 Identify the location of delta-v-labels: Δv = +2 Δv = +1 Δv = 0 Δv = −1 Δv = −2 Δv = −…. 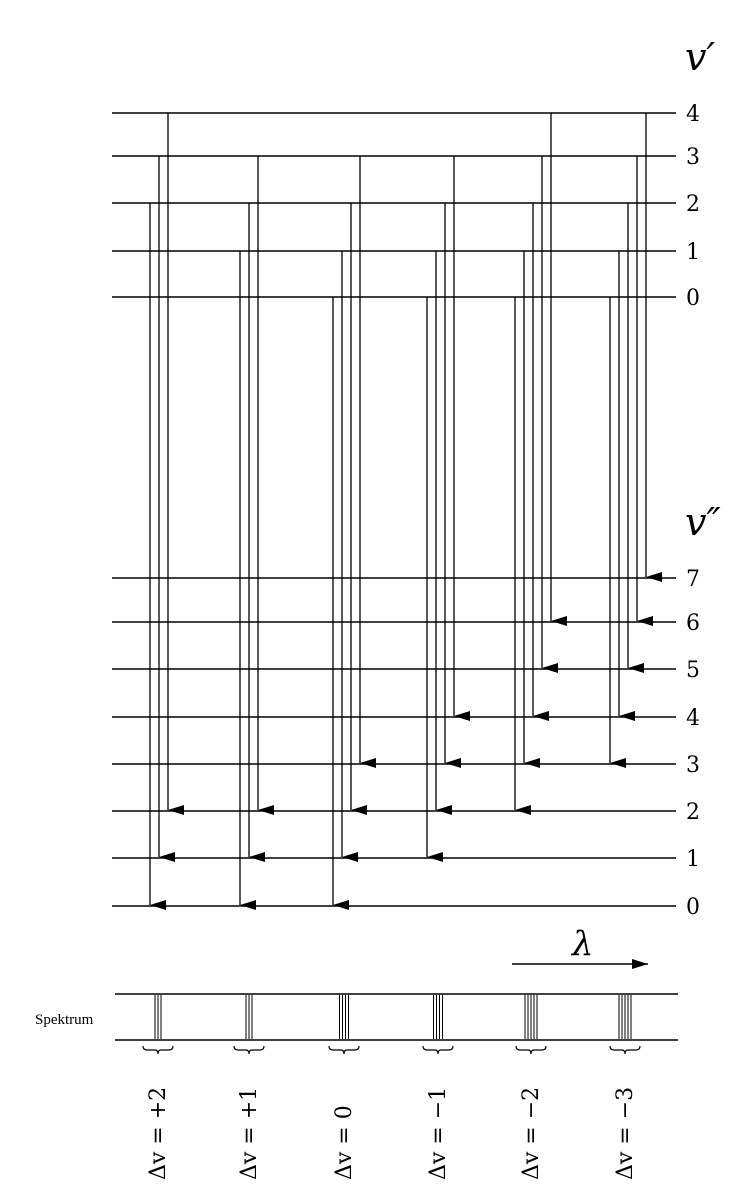
(392, 1133).